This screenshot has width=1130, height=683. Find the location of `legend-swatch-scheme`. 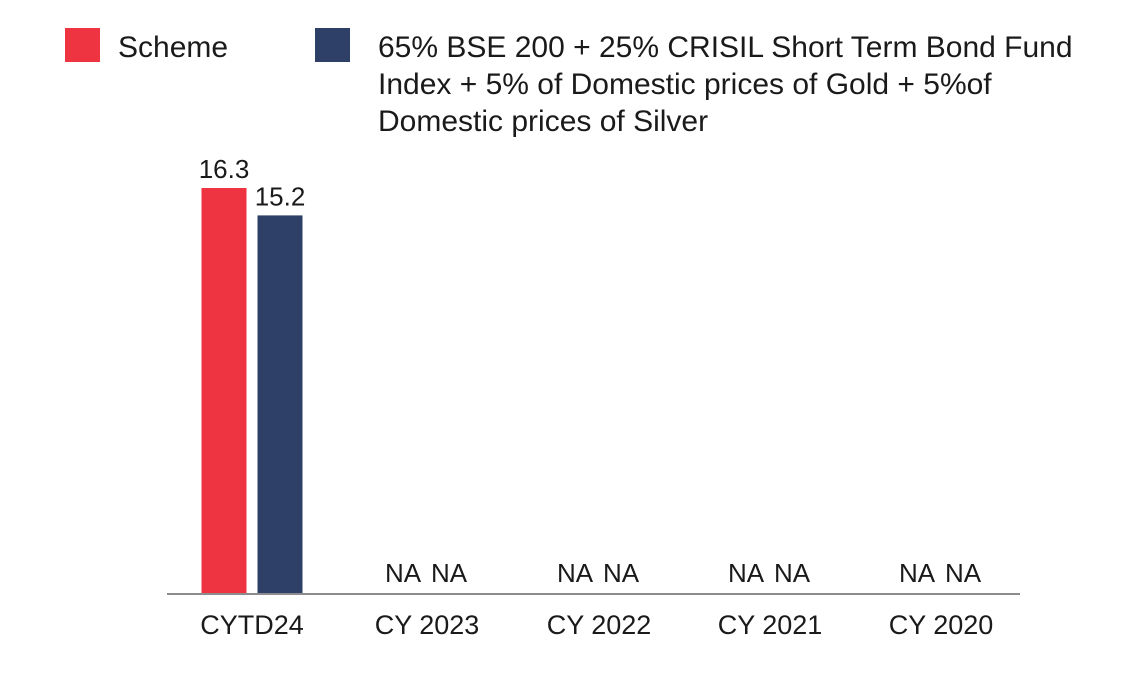

legend-swatch-scheme is located at coordinates (82, 45).